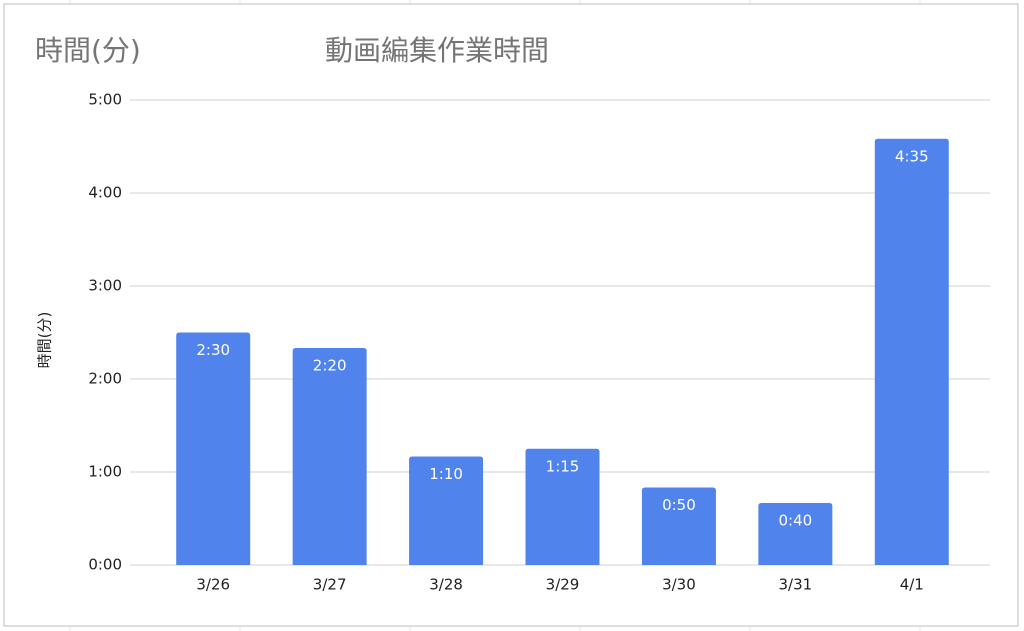 The width and height of the screenshot is (1024, 631). What do you see at coordinates (437, 50) in the screenshot?
I see `chart-title: 動画編集作業時間` at bounding box center [437, 50].